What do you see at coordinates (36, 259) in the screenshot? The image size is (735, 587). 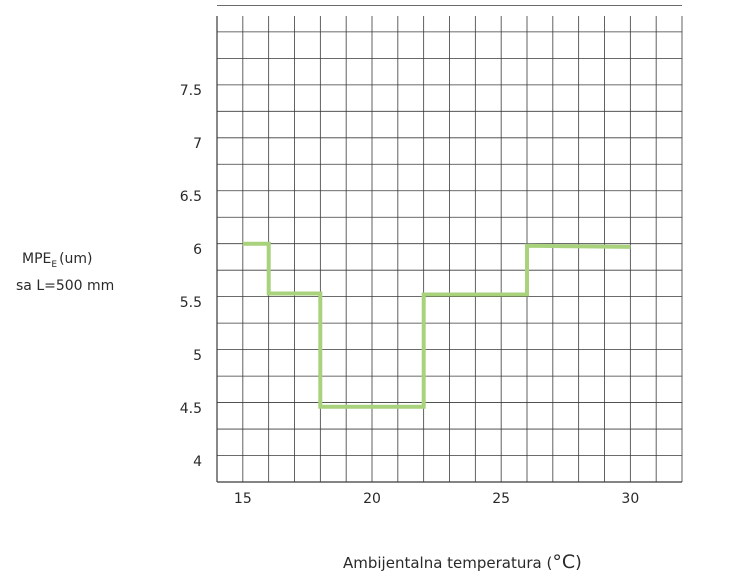 I see `y-axis-label-main: MPE` at bounding box center [36, 259].